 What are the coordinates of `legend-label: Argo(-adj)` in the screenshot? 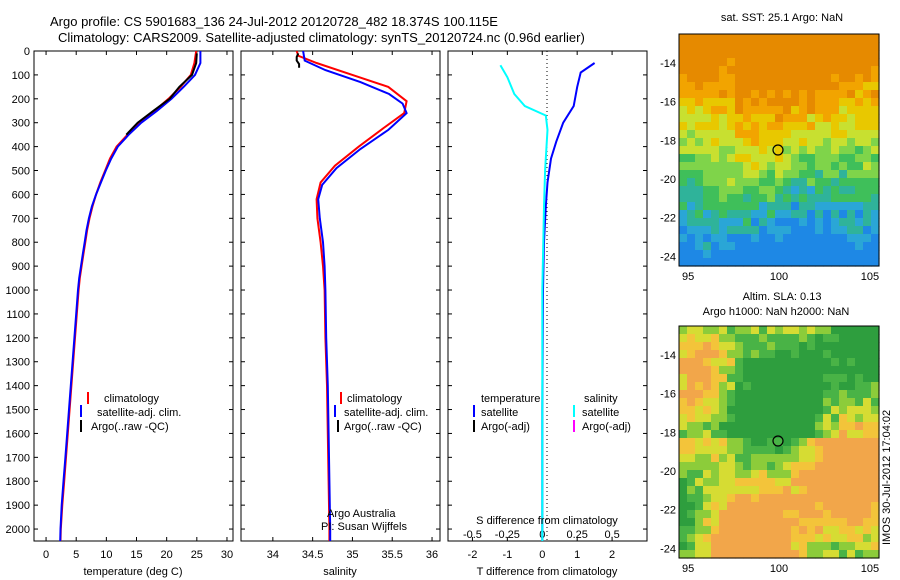 It's located at (606, 427).